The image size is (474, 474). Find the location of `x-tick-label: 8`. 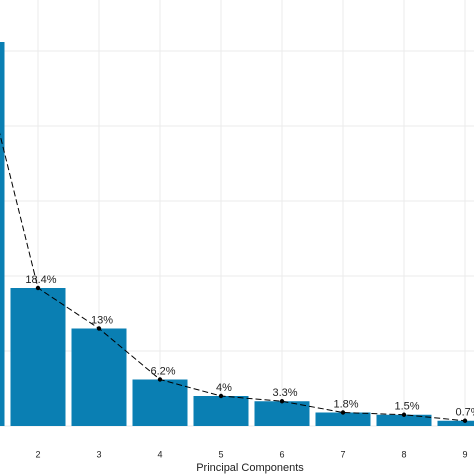

x-tick-label: 8 is located at coordinates (403, 454).